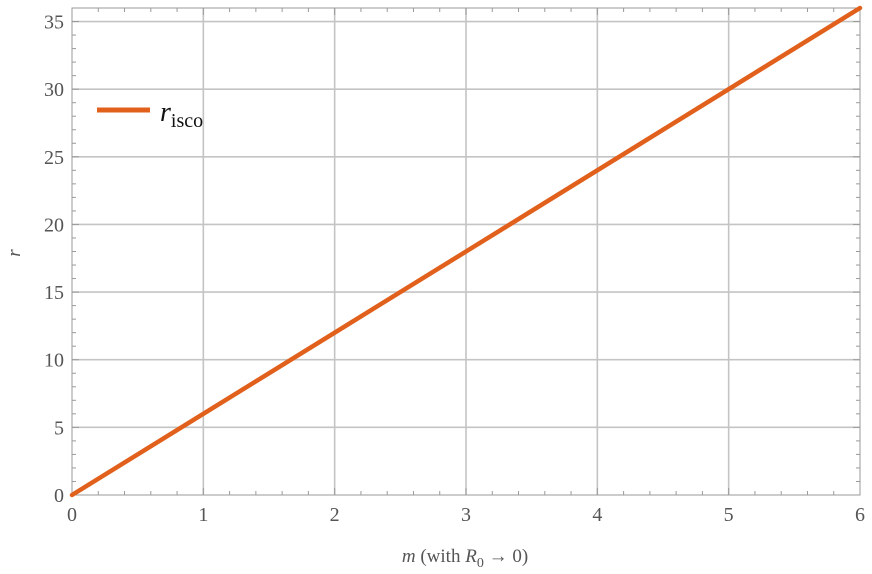 Image resolution: width=872 pixels, height=574 pixels. What do you see at coordinates (54, 293) in the screenshot?
I see `y-tick-label: 15` at bounding box center [54, 293].